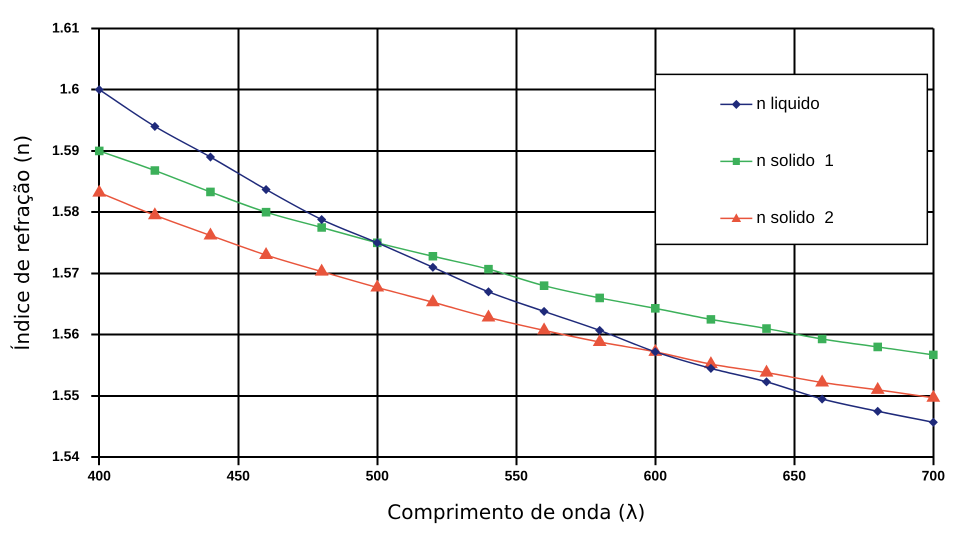  Describe the element at coordinates (22, 243) in the screenshot. I see `y-axis-title: Índice de refração (n)` at that location.